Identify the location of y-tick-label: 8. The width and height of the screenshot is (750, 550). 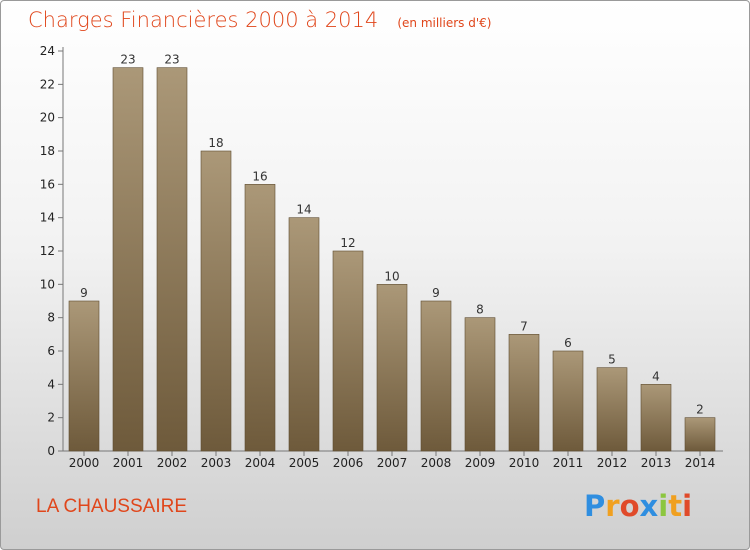
(51, 318).